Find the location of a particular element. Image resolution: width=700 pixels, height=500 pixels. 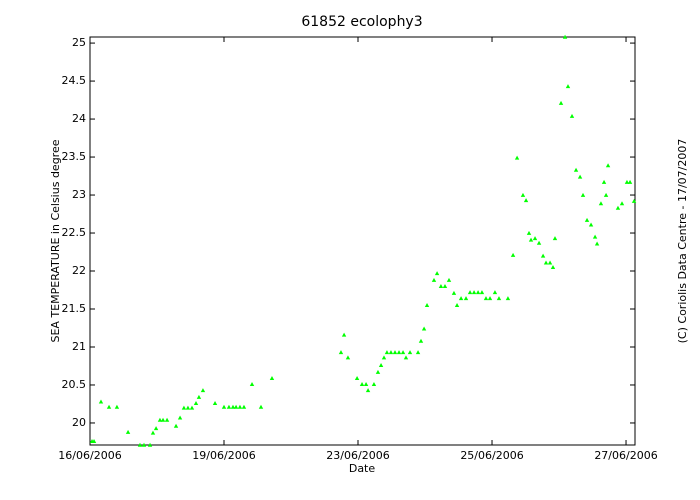

y-tick-label: 22 is located at coordinates (79, 270).